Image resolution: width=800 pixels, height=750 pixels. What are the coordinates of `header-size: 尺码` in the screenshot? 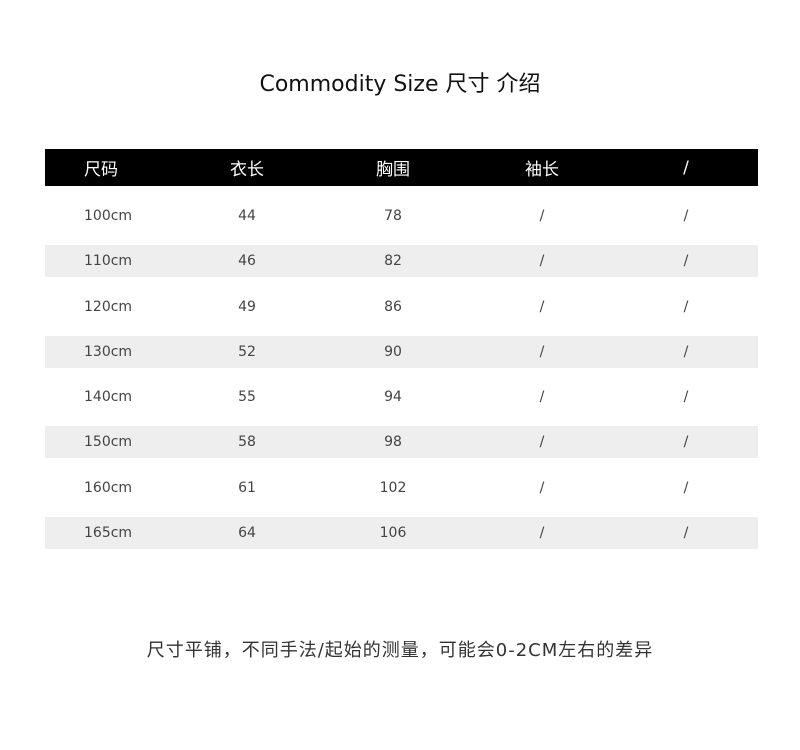 It's located at (101, 170).